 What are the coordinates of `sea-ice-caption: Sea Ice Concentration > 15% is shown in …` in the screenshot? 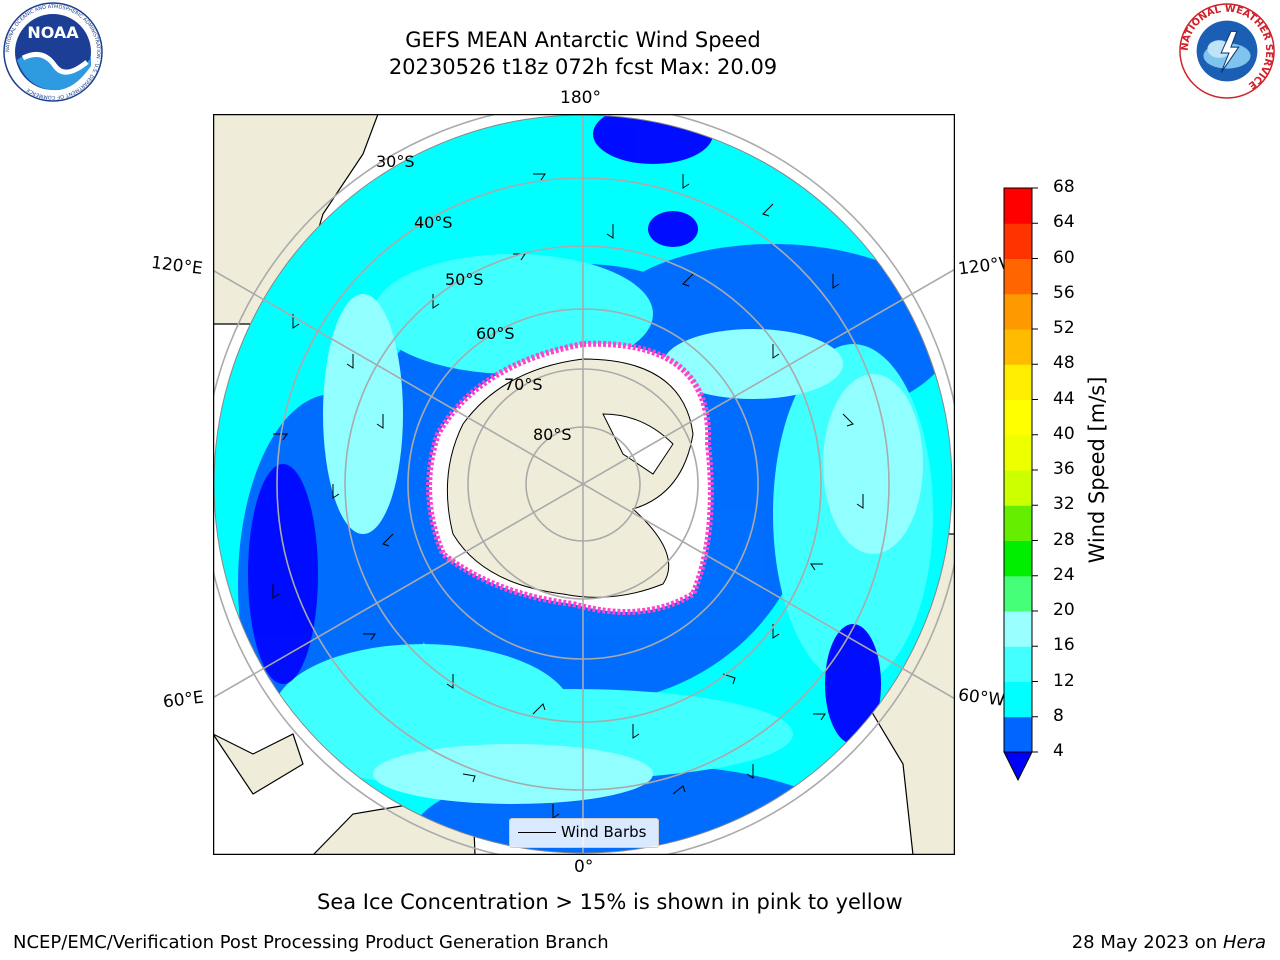 It's located at (610, 902).